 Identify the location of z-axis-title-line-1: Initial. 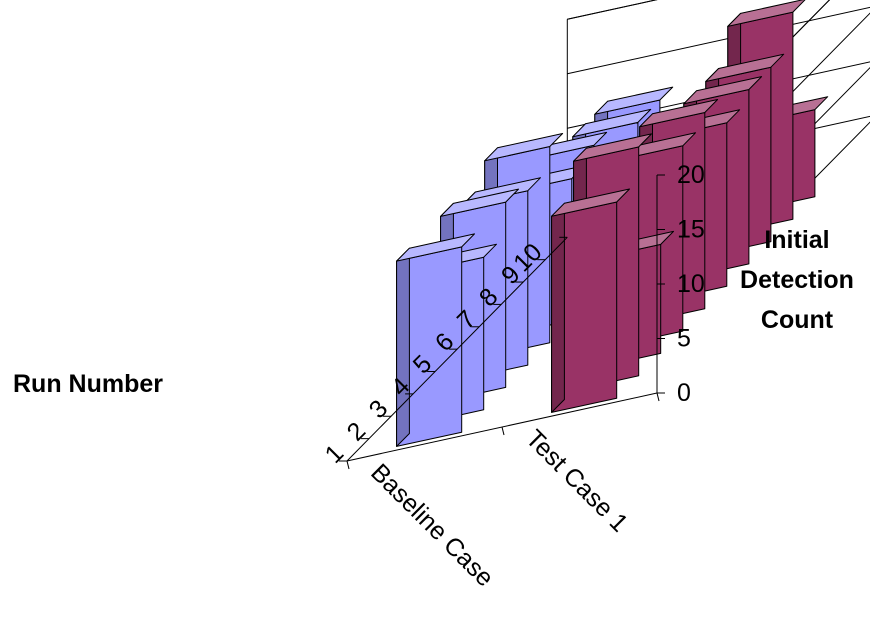
(796, 240).